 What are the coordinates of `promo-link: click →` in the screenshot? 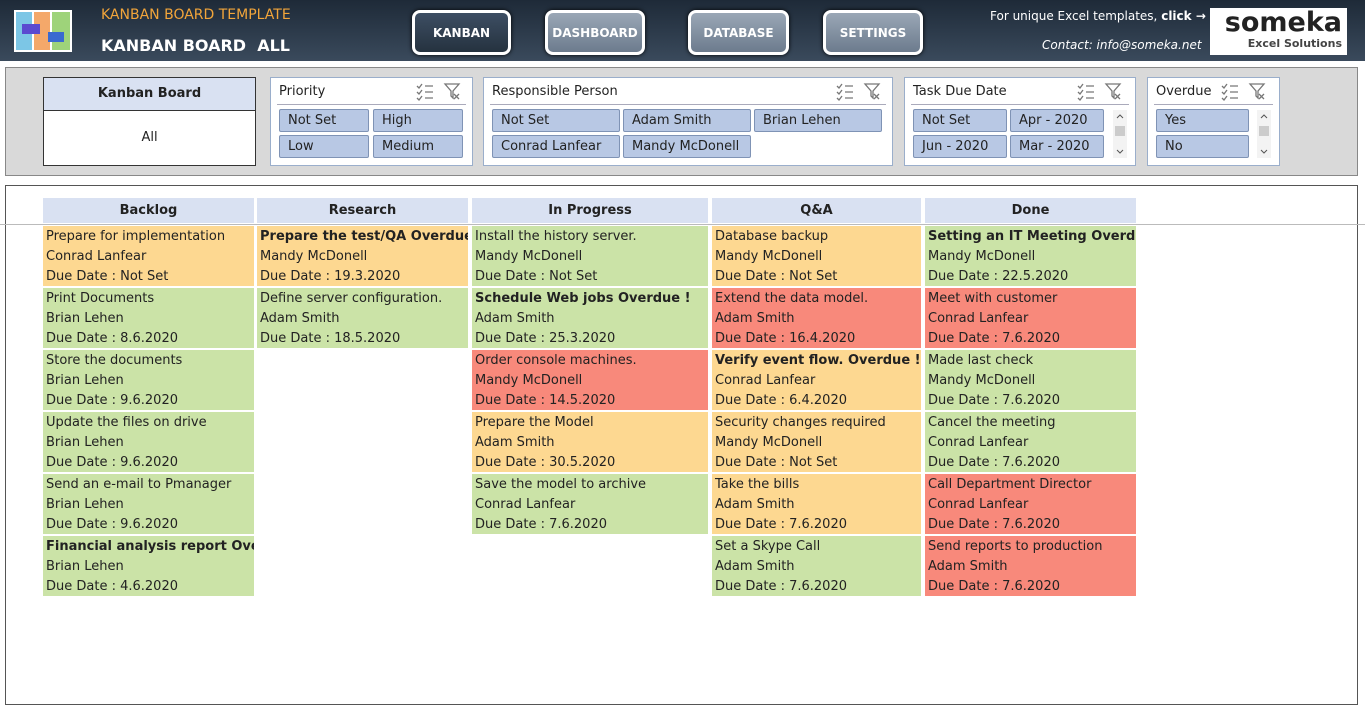 It's located at (1183, 16).